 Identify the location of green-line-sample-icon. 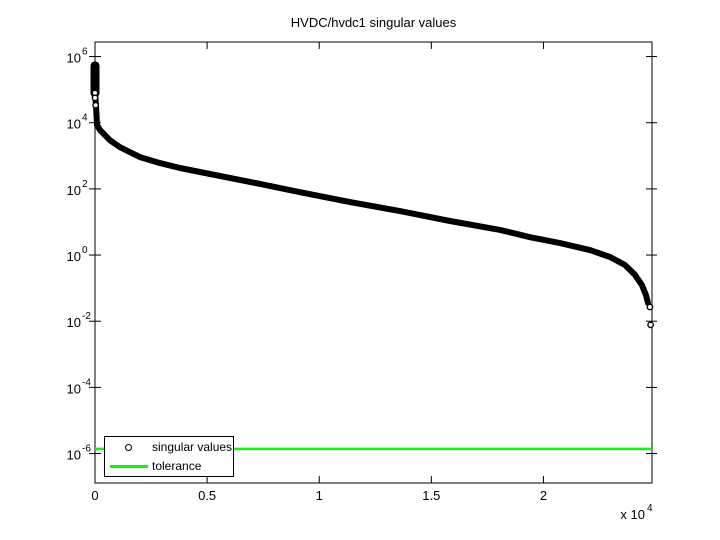
(128, 466).